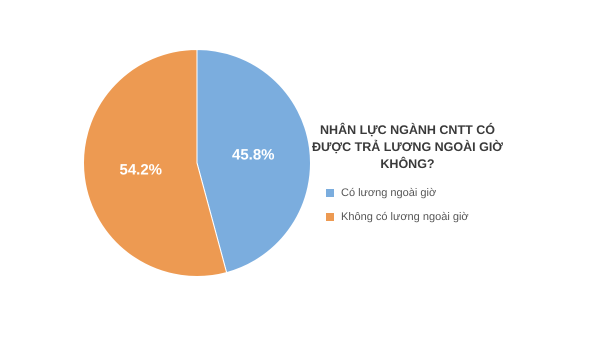  Describe the element at coordinates (405, 217) in the screenshot. I see `legend-label: Không có lương ngoài giờ` at that location.